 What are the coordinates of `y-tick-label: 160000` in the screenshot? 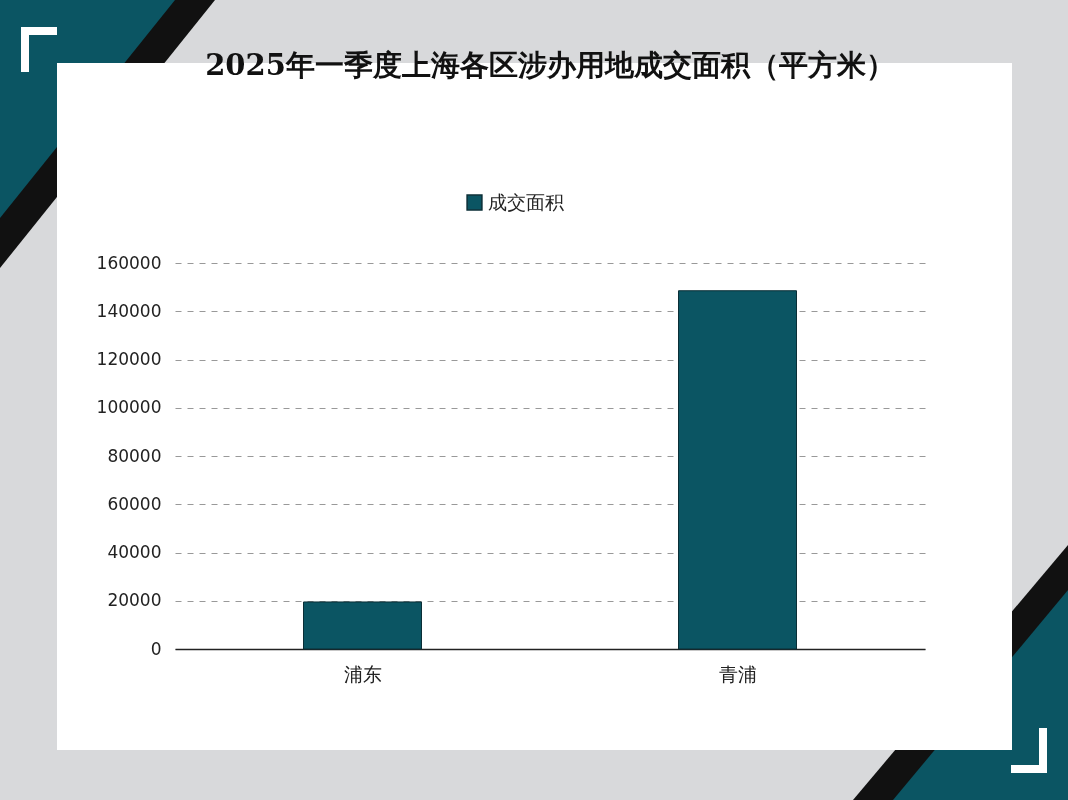 It's located at (129, 262).